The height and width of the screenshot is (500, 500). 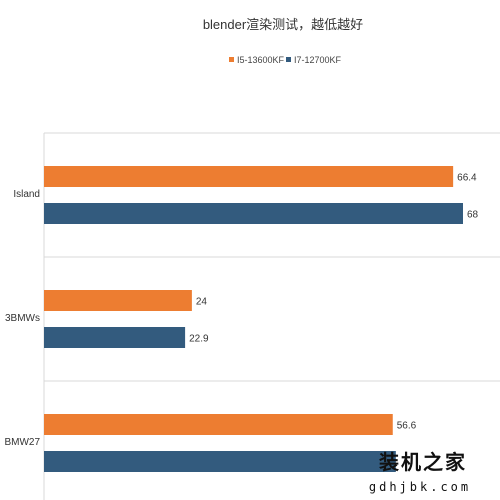 What do you see at coordinates (253, 213) in the screenshot?
I see `bar-i7-island` at bounding box center [253, 213].